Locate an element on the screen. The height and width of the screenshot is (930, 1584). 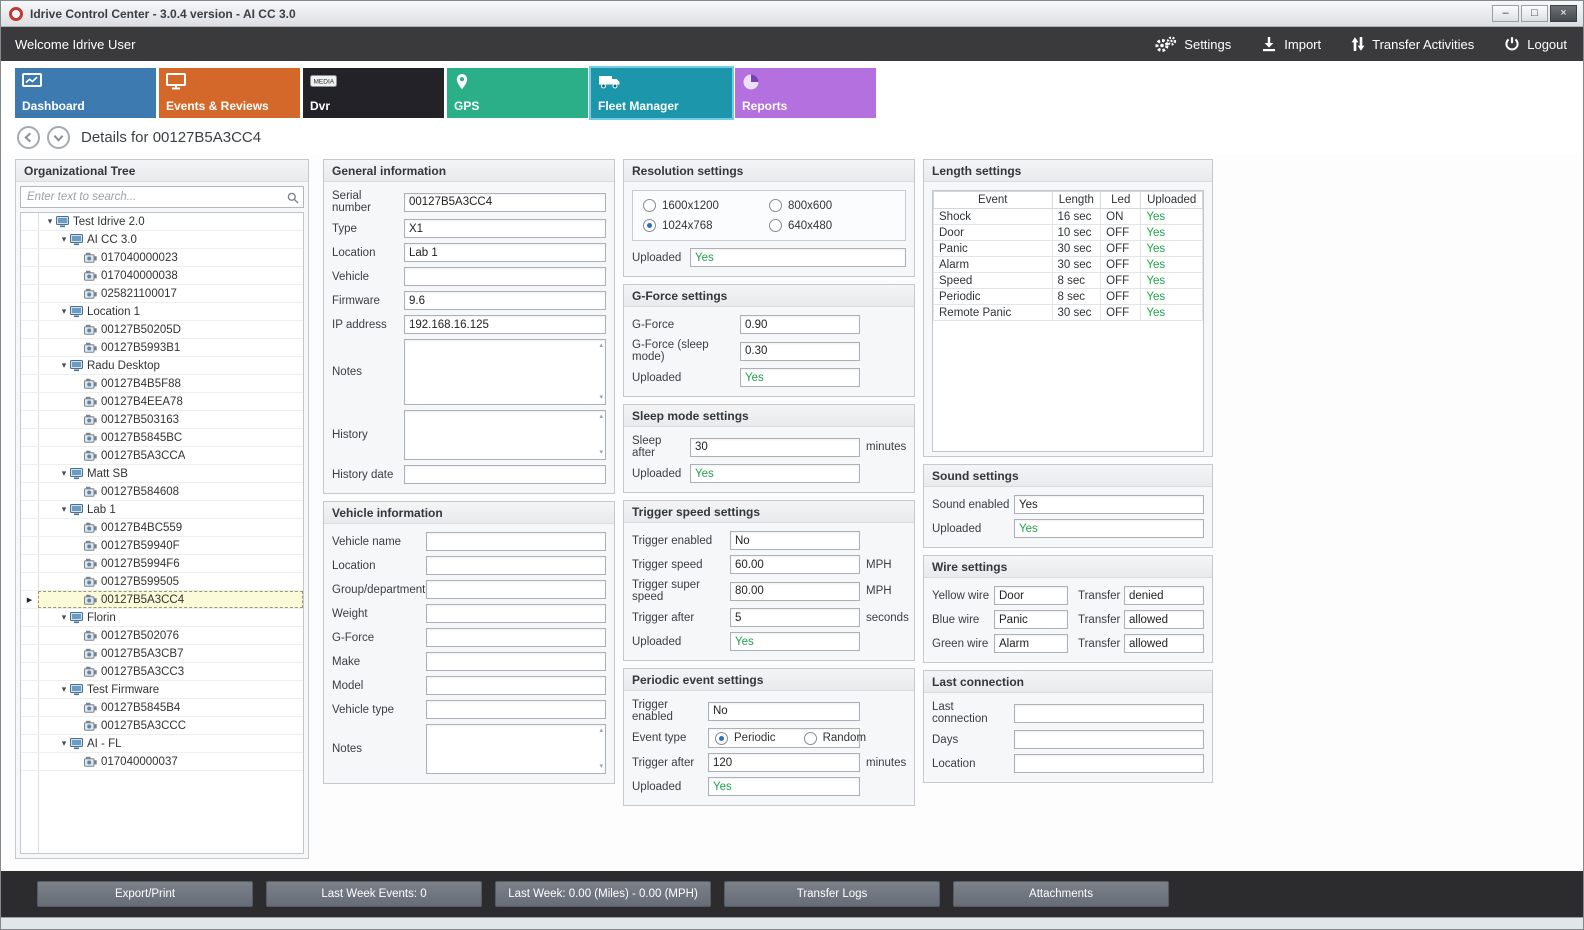
make-input is located at coordinates (516, 661).